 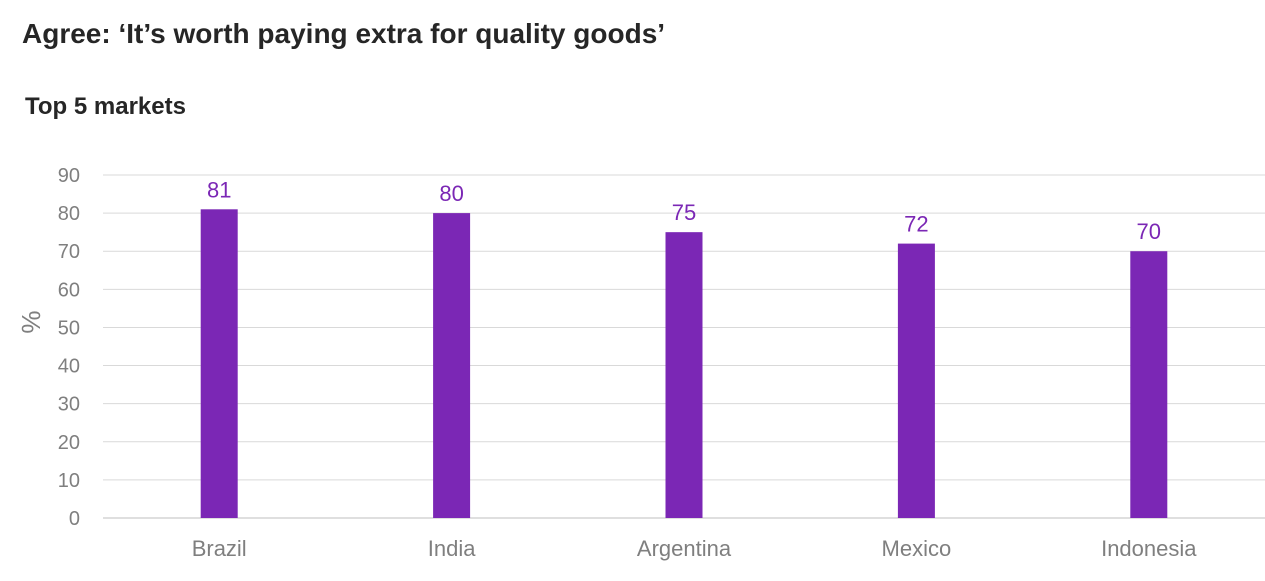 I want to click on data-labels: 81 80 75 72 70, so click(x=684, y=210).